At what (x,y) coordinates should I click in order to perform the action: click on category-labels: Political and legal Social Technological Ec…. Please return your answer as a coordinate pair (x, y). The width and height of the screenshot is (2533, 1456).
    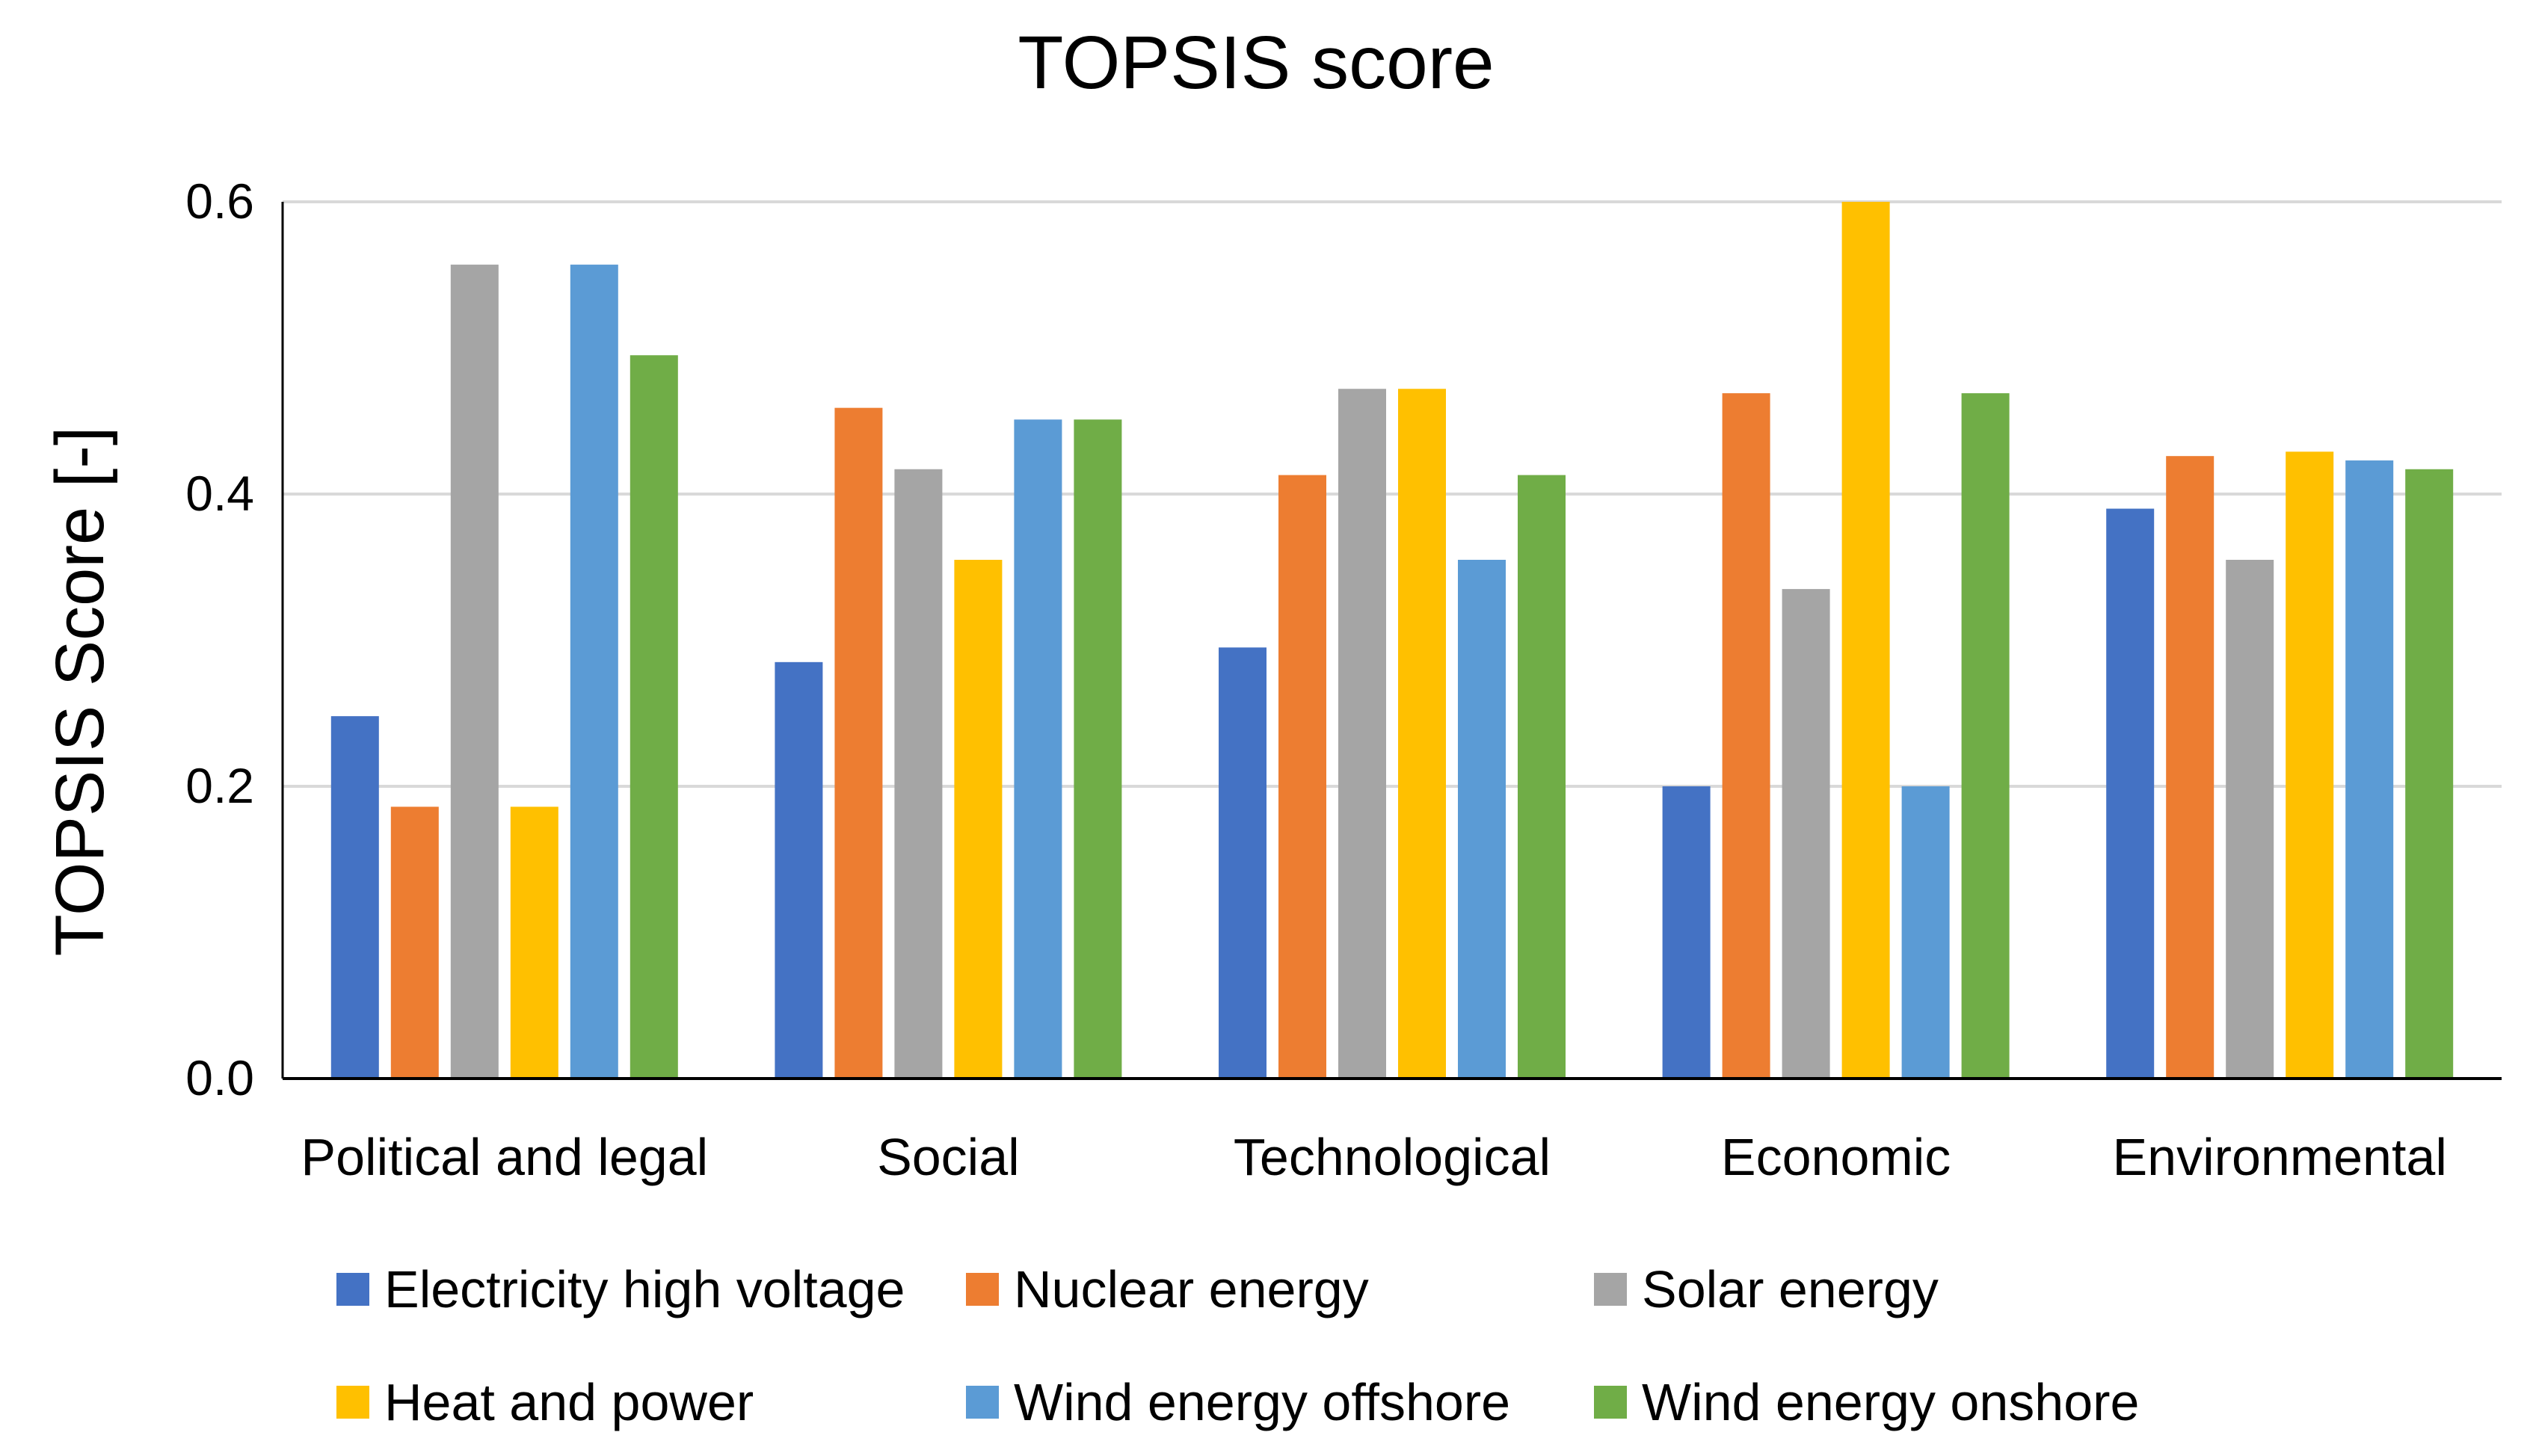
    Looking at the image, I should click on (1374, 1157).